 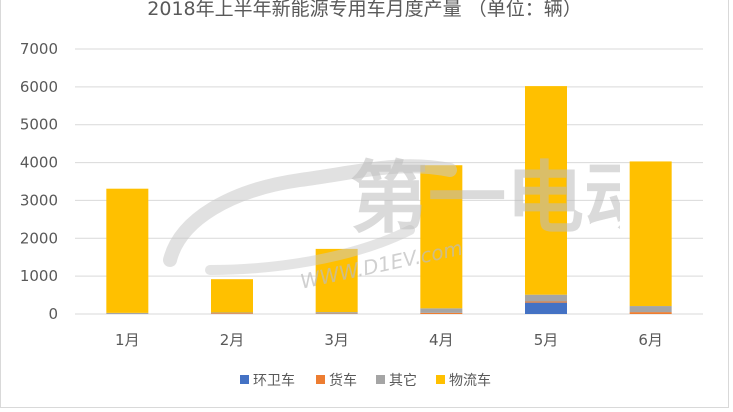 I want to click on x-tick-label: 1月, so click(x=127, y=340).